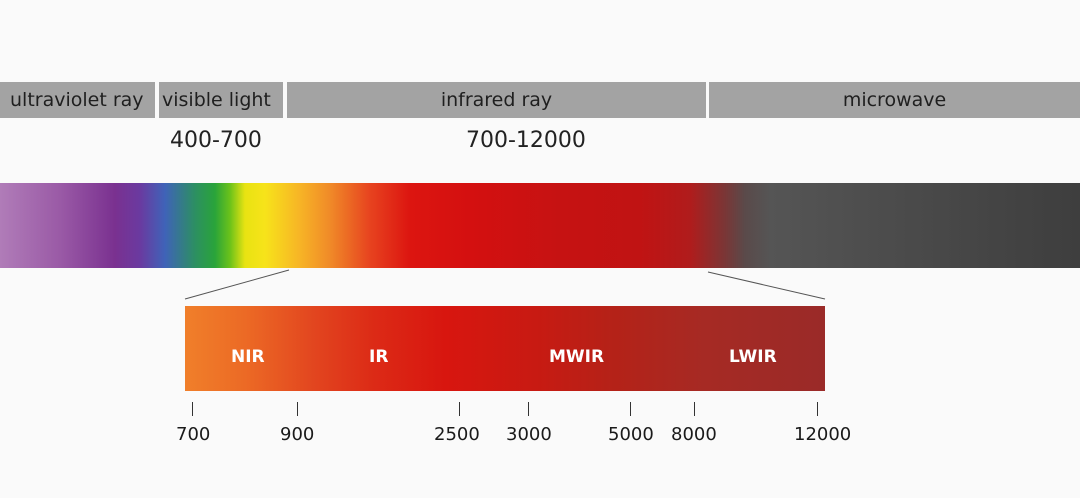 The width and height of the screenshot is (1080, 498). Describe the element at coordinates (457, 434) in the screenshot. I see `scale-tick-label: 2500` at that location.